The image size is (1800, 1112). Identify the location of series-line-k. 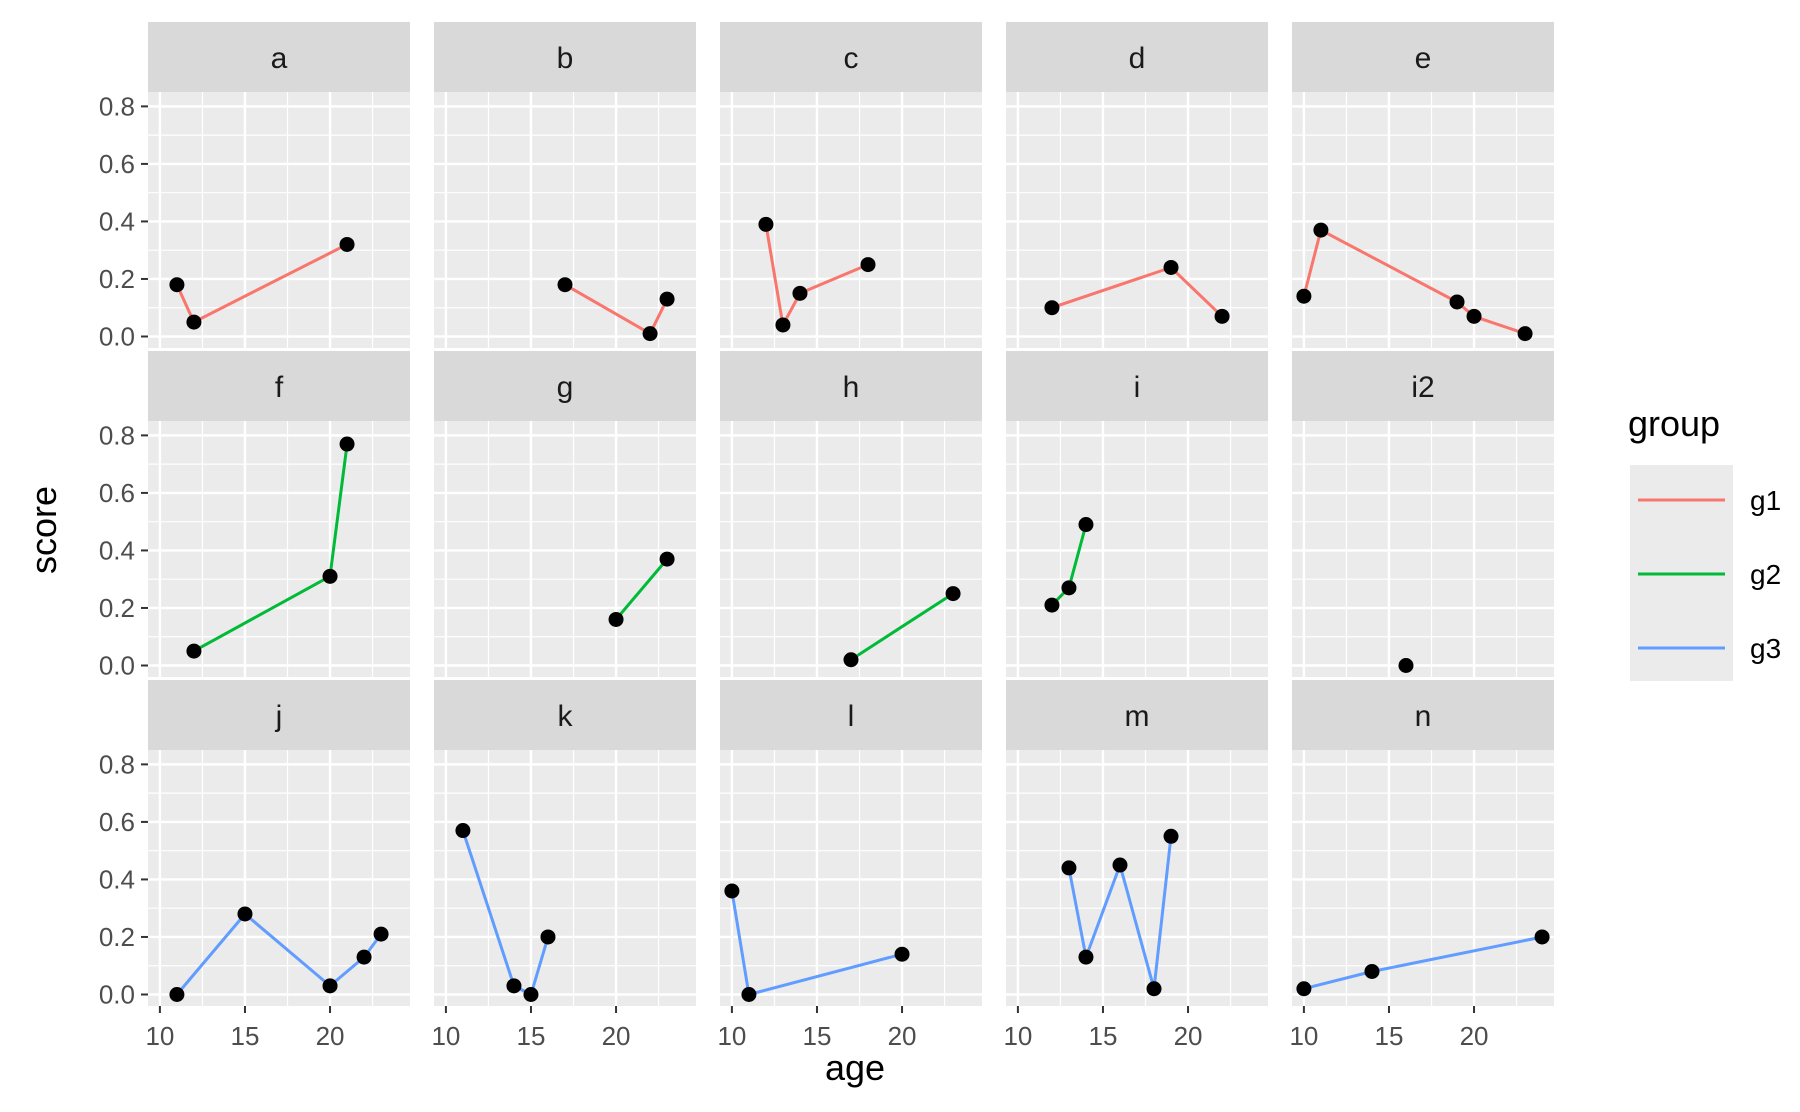
(505, 913).